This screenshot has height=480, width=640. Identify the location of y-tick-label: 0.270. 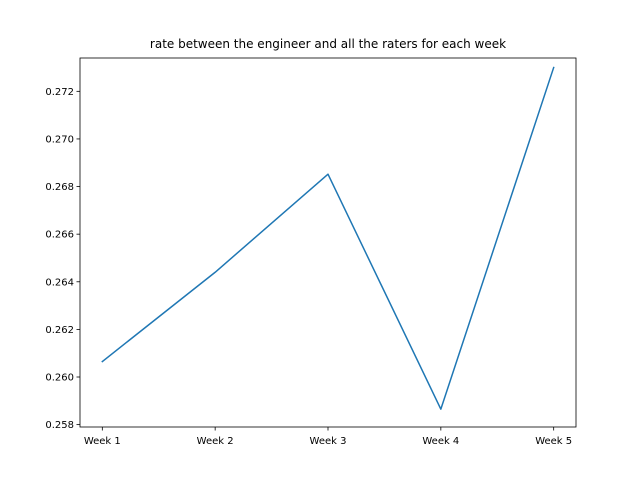
(59, 139).